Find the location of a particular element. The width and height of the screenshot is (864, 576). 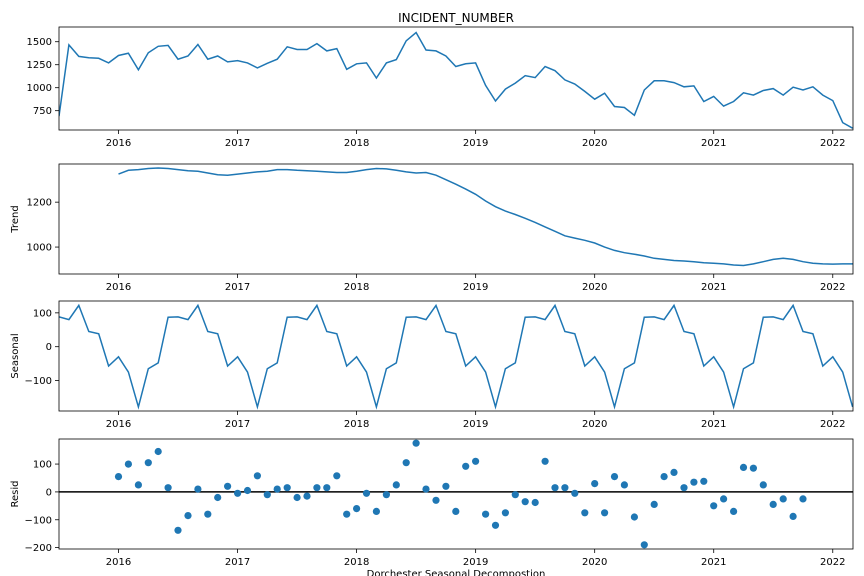

y-tick-label: 1200 is located at coordinates (39, 203).